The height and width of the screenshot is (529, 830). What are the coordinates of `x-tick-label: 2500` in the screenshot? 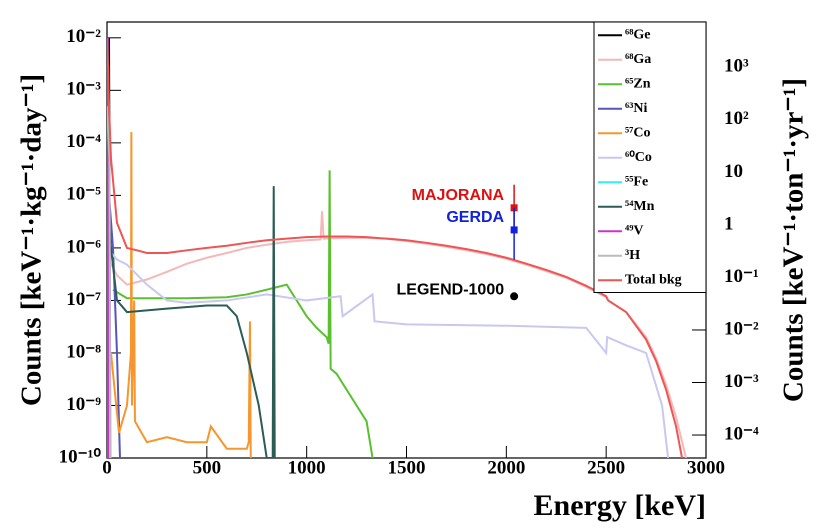 It's located at (606, 467).